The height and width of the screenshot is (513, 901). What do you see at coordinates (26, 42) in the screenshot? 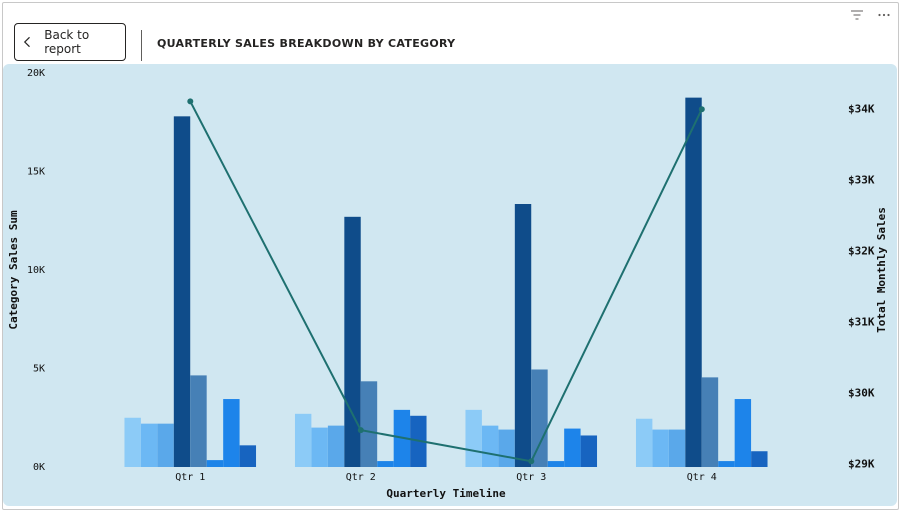
I see `chevron-left-icon` at bounding box center [26, 42].